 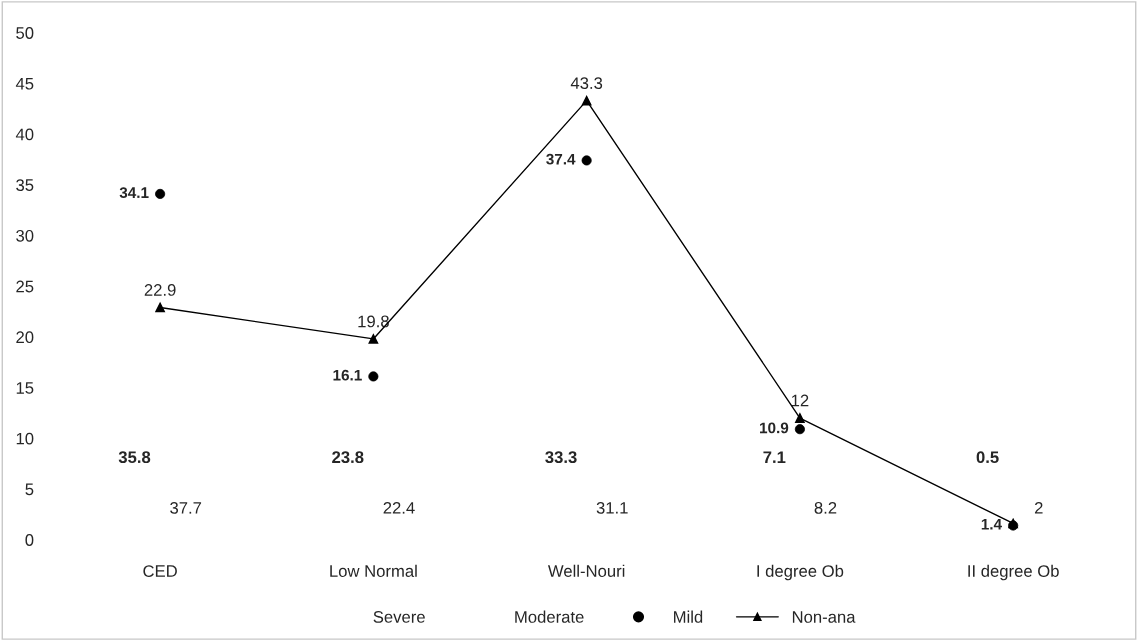 What do you see at coordinates (688, 616) in the screenshot?
I see `legend-label: Mild` at bounding box center [688, 616].